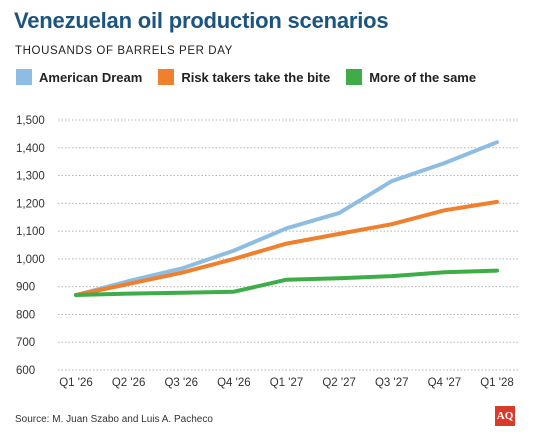 This screenshot has width=540, height=440. I want to click on x-tick-label: Q2 '26, so click(129, 383).